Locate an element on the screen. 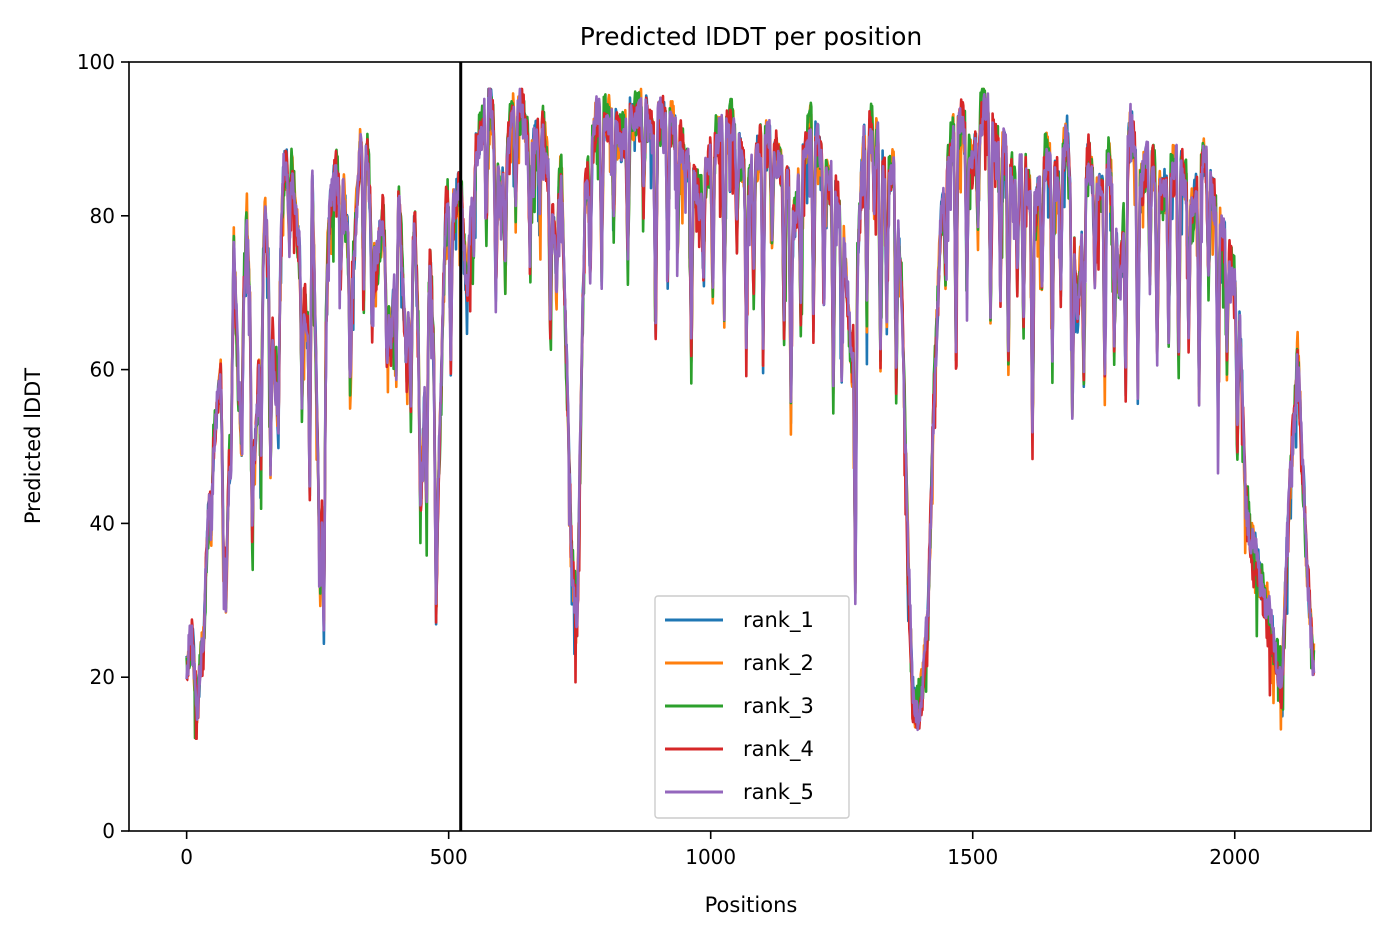 This screenshot has width=1391, height=939. x-tick-label: 500 is located at coordinates (449, 857).